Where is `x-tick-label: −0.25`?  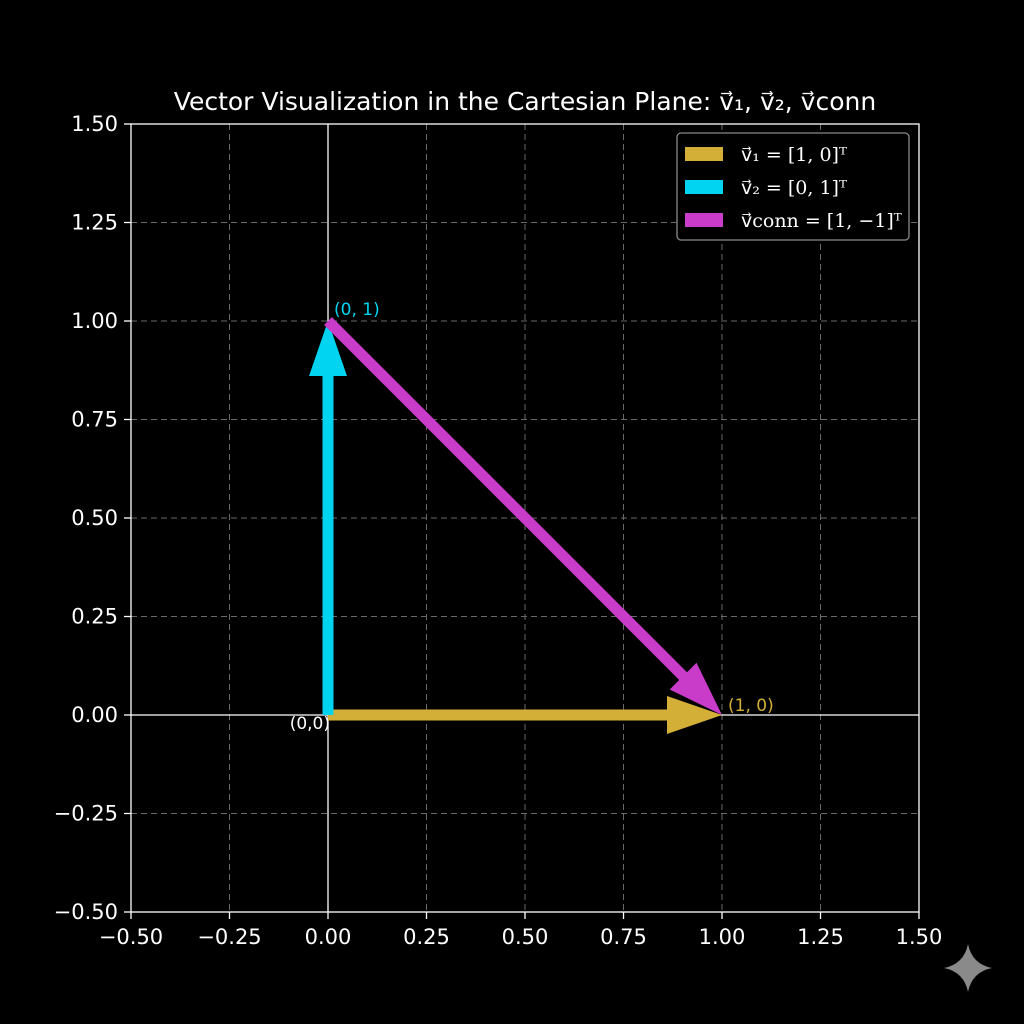 x-tick-label: −0.25 is located at coordinates (229, 937).